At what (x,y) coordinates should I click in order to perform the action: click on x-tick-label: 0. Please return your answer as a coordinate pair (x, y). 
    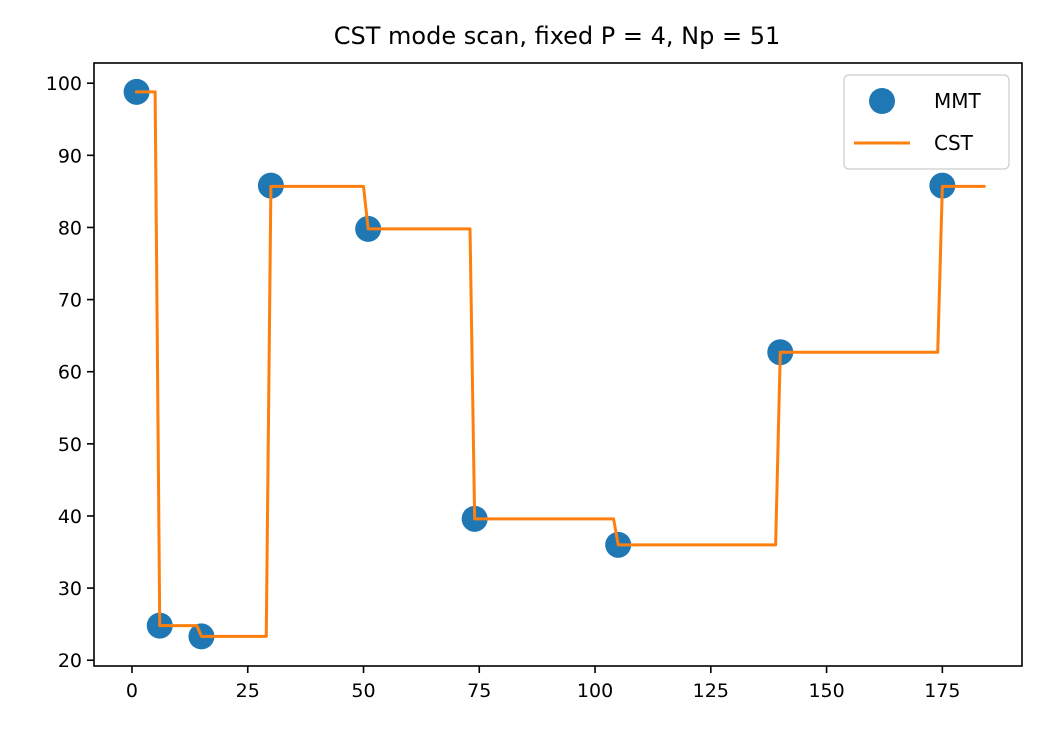
    Looking at the image, I should click on (132, 691).